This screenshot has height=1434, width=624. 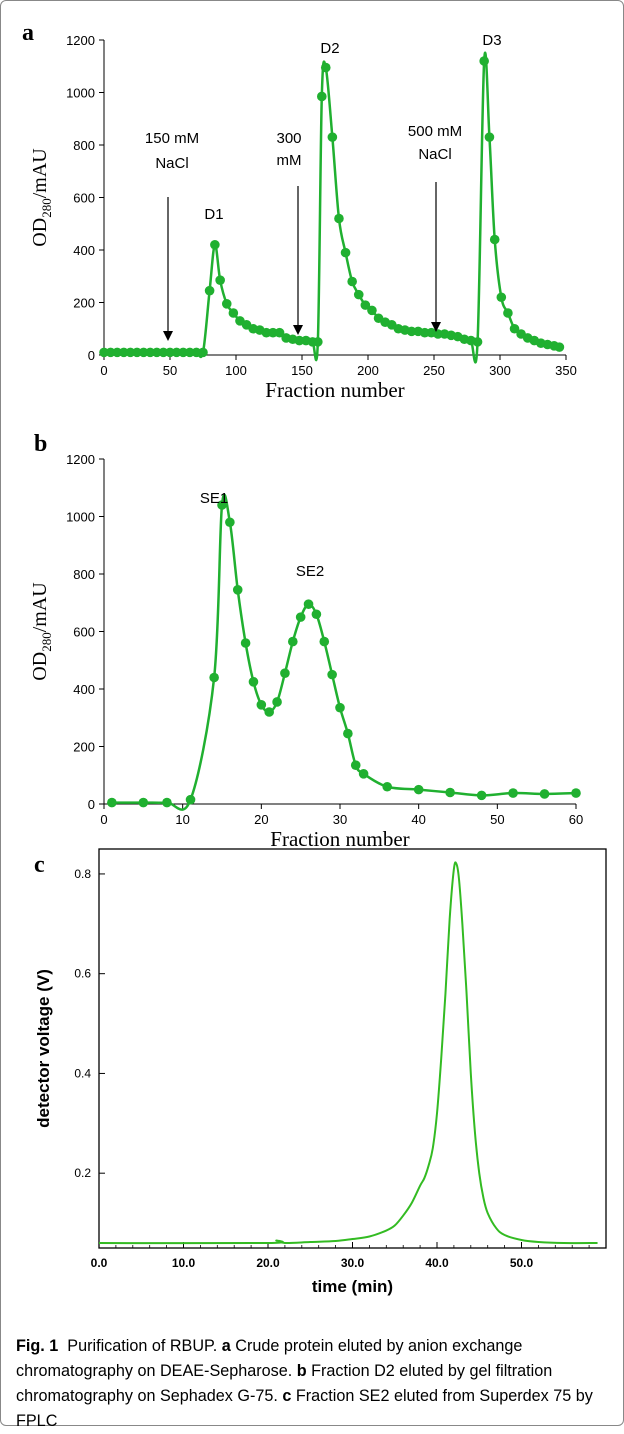 I want to click on panel-b-x-tick-label: 10, so click(x=182, y=819).